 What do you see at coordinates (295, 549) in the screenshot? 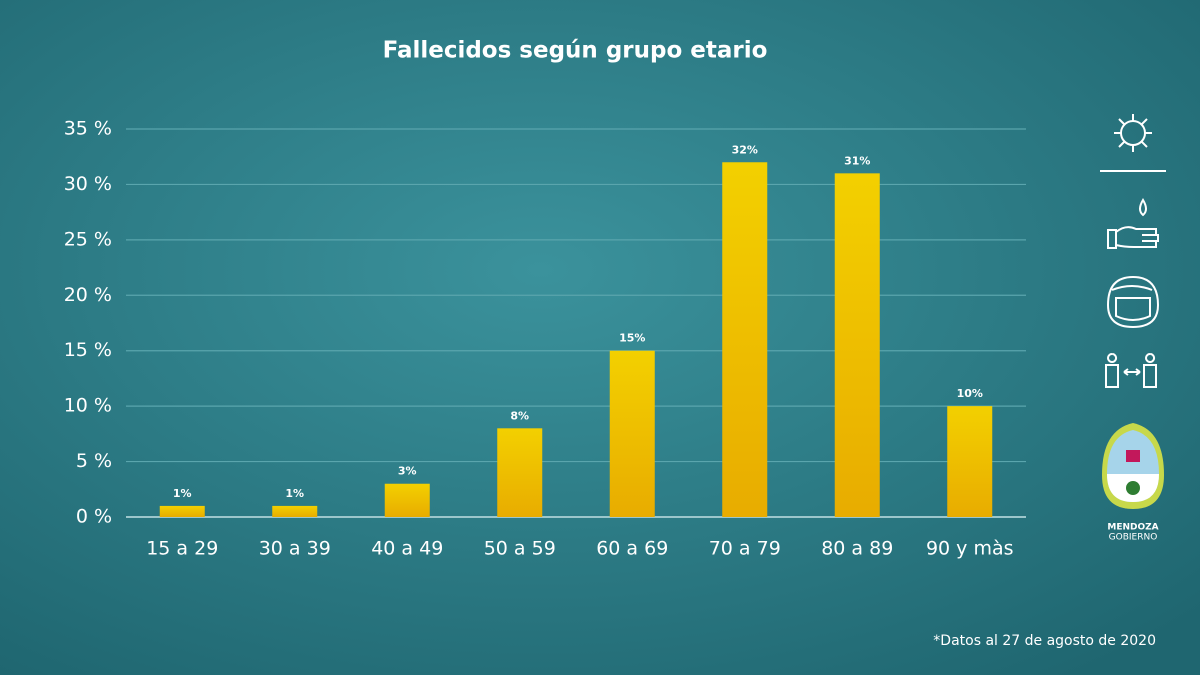
I see `x-tick-label: 30 a 39` at bounding box center [295, 549].